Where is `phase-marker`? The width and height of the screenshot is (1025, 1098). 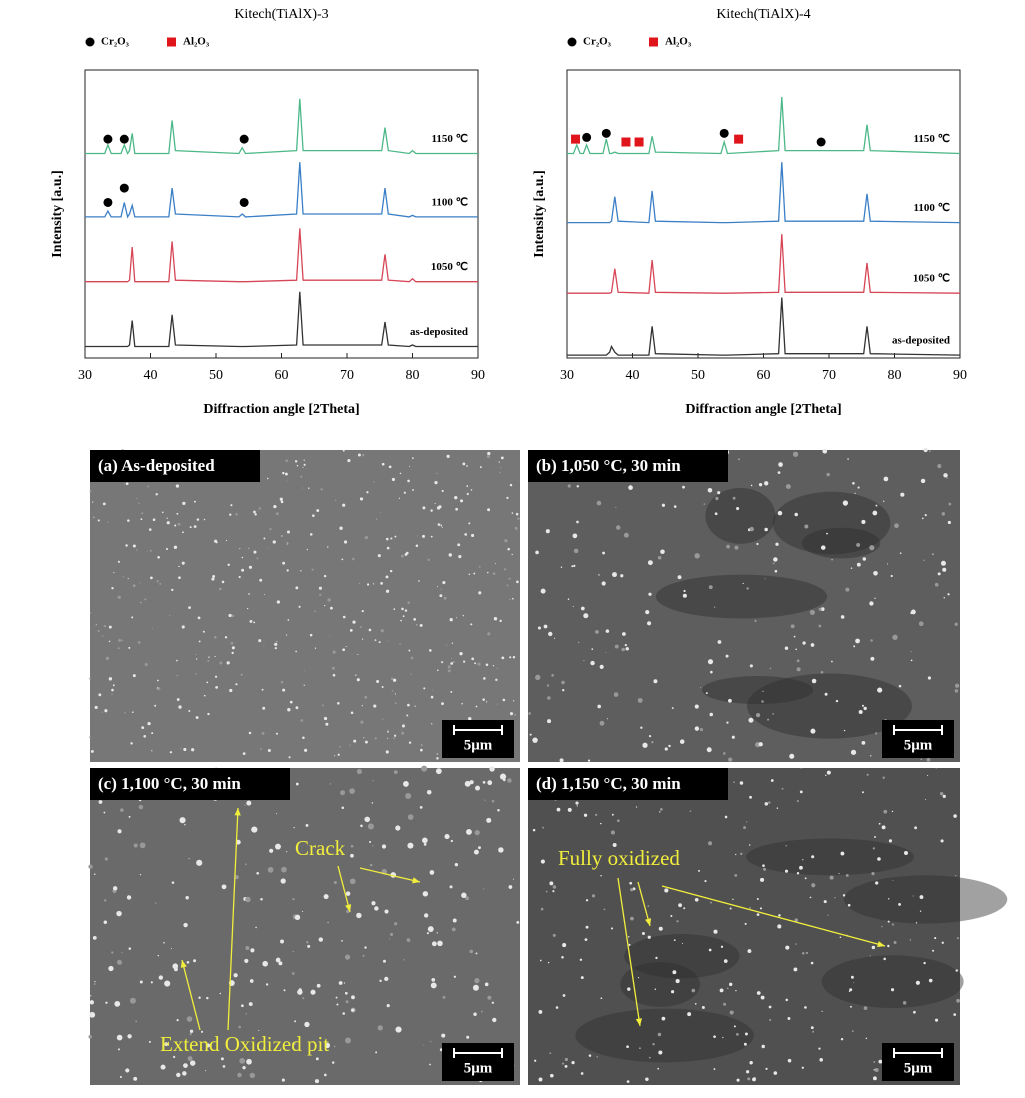 phase-marker is located at coordinates (124, 188).